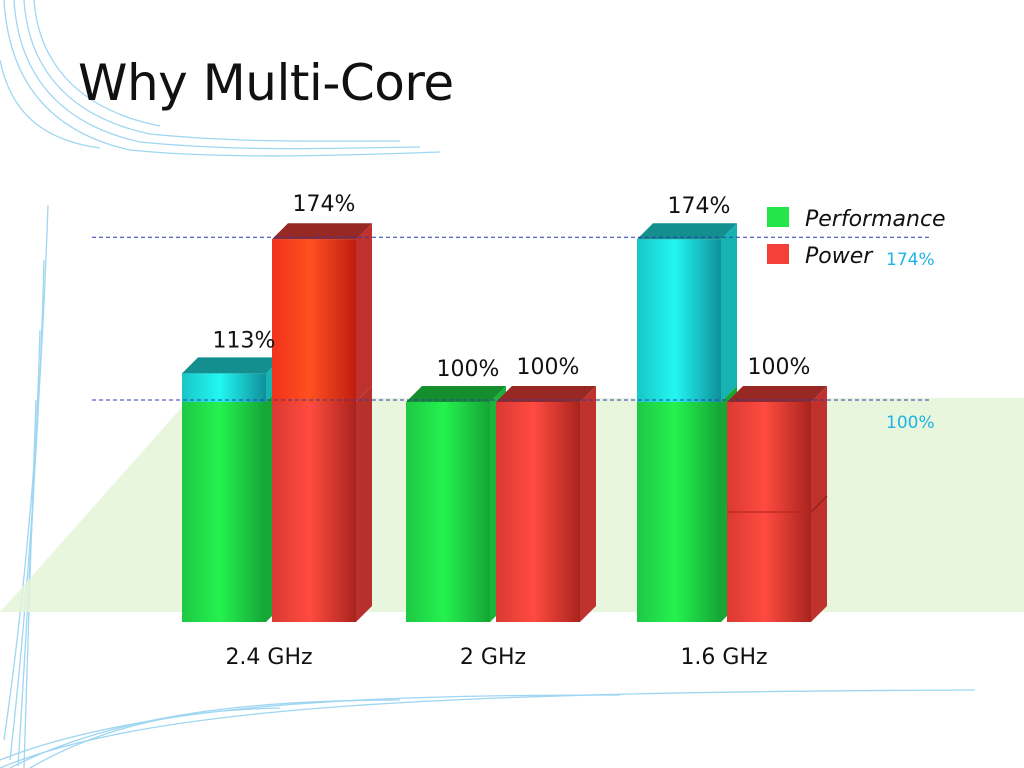 This screenshot has height=768, width=1024. What do you see at coordinates (268, 657) in the screenshot?
I see `category-label-0: 2.4 GHz` at bounding box center [268, 657].